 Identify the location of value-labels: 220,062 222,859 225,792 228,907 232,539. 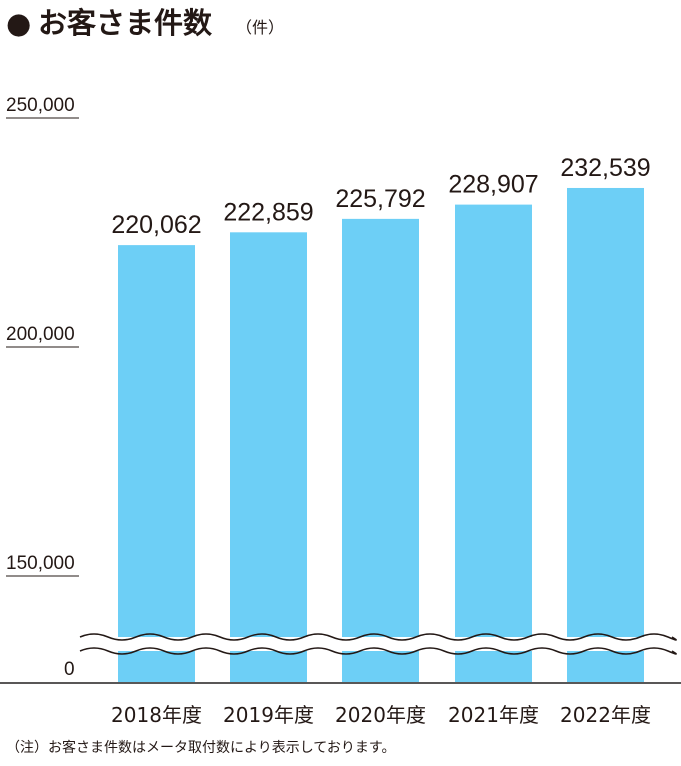
(380, 196).